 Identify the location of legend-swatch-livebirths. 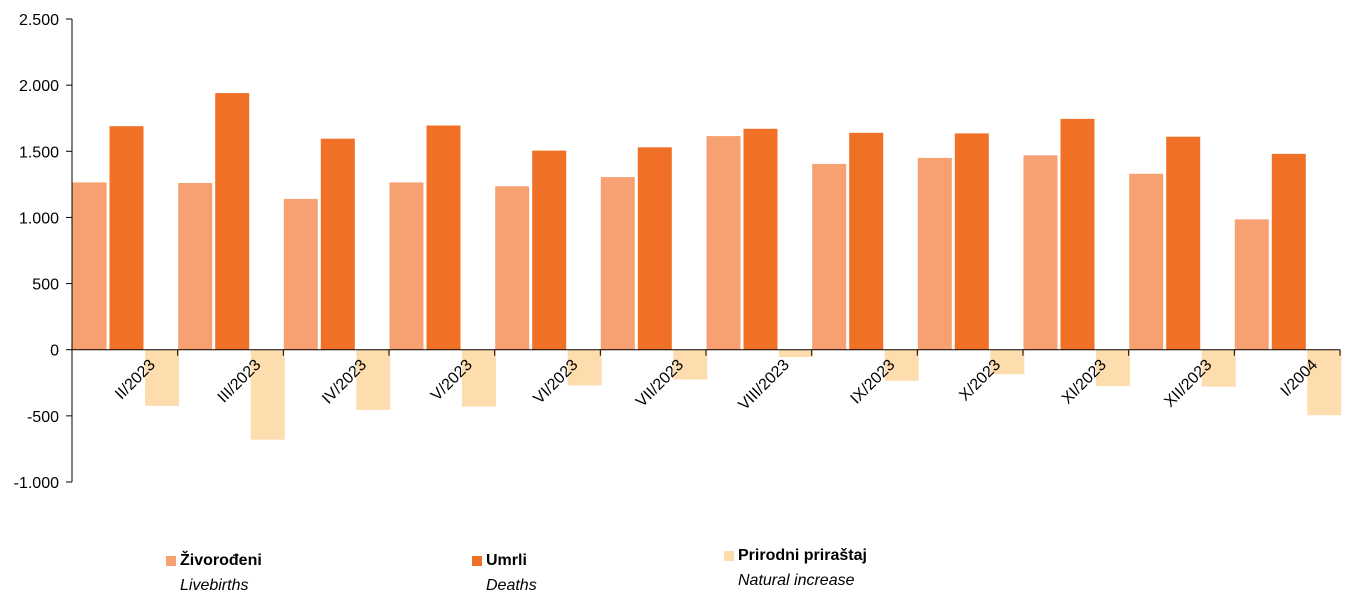
(171, 561).